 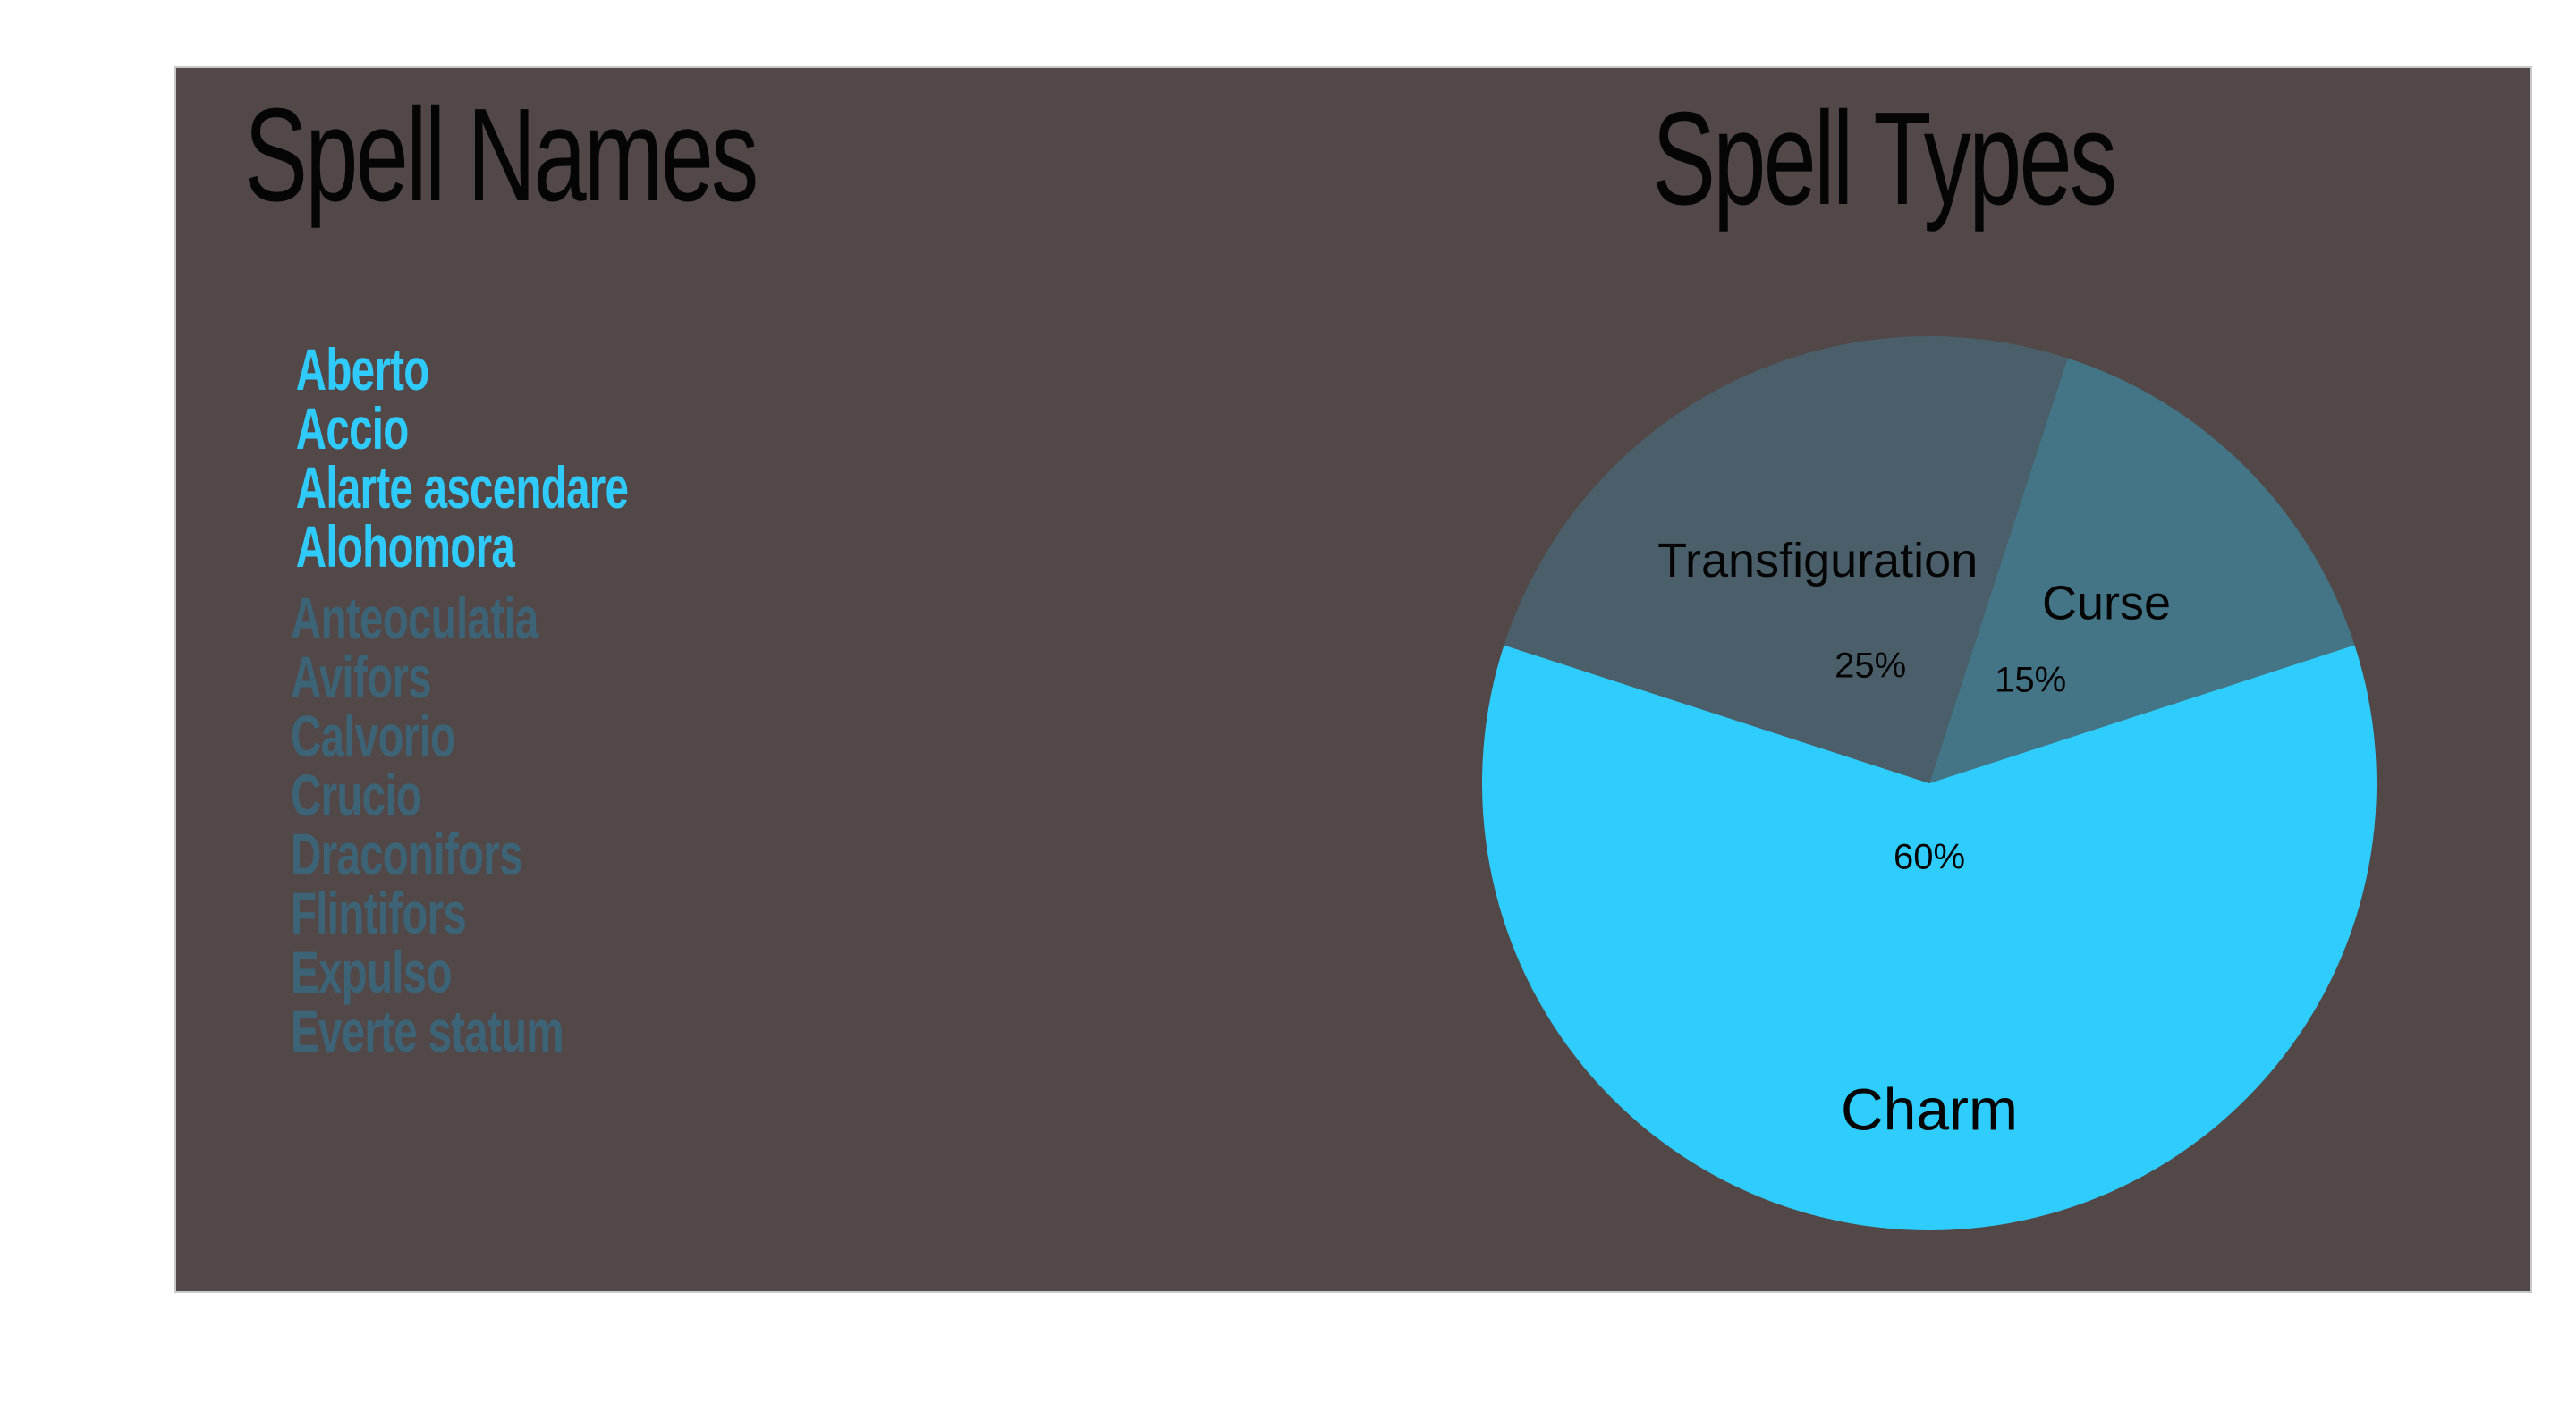 I want to click on spell-list-item: Alarte ascendare, so click(x=462, y=487).